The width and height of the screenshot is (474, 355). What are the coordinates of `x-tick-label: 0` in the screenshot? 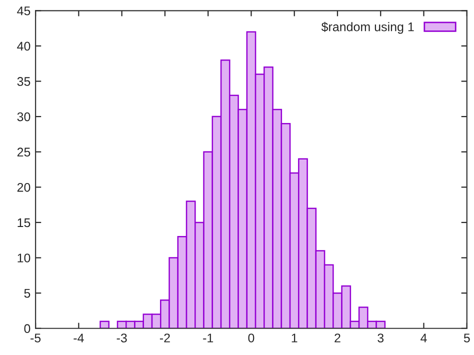 It's located at (251, 338).